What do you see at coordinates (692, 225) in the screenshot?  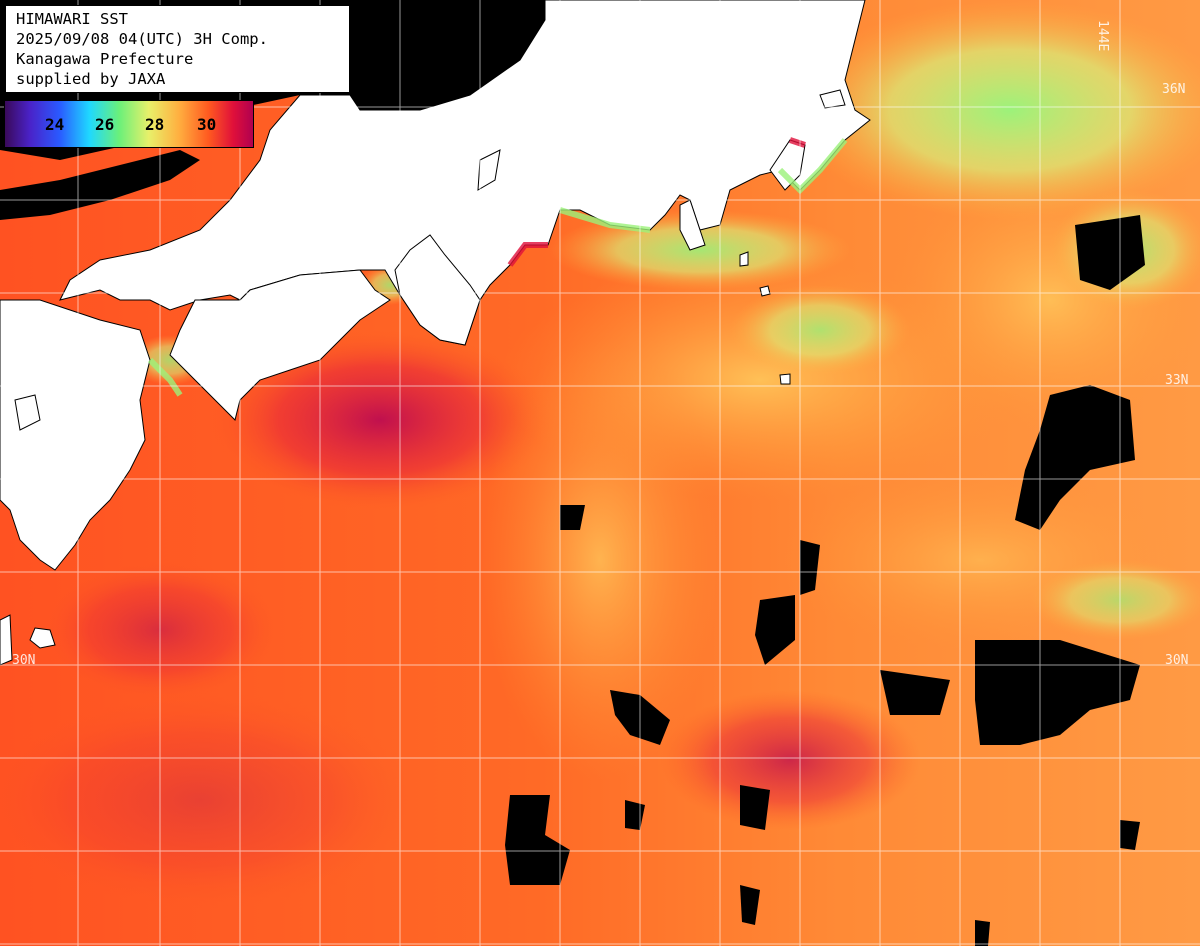 I see `land-izu` at bounding box center [692, 225].